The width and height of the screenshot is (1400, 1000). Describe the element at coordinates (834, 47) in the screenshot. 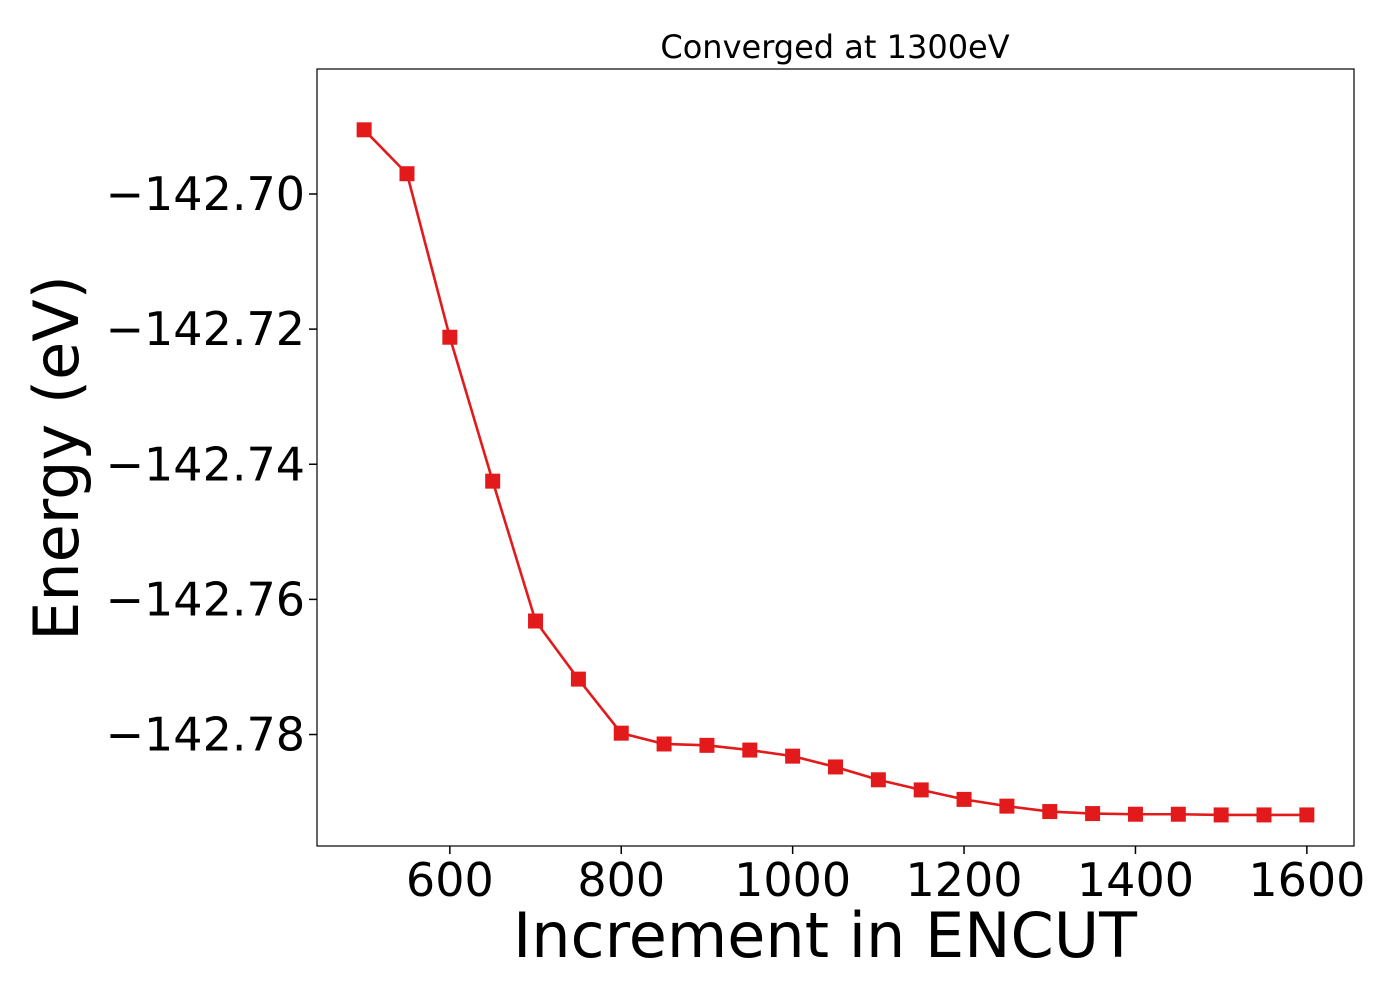

I see `chart-title: Converged at 1300eV` at that location.